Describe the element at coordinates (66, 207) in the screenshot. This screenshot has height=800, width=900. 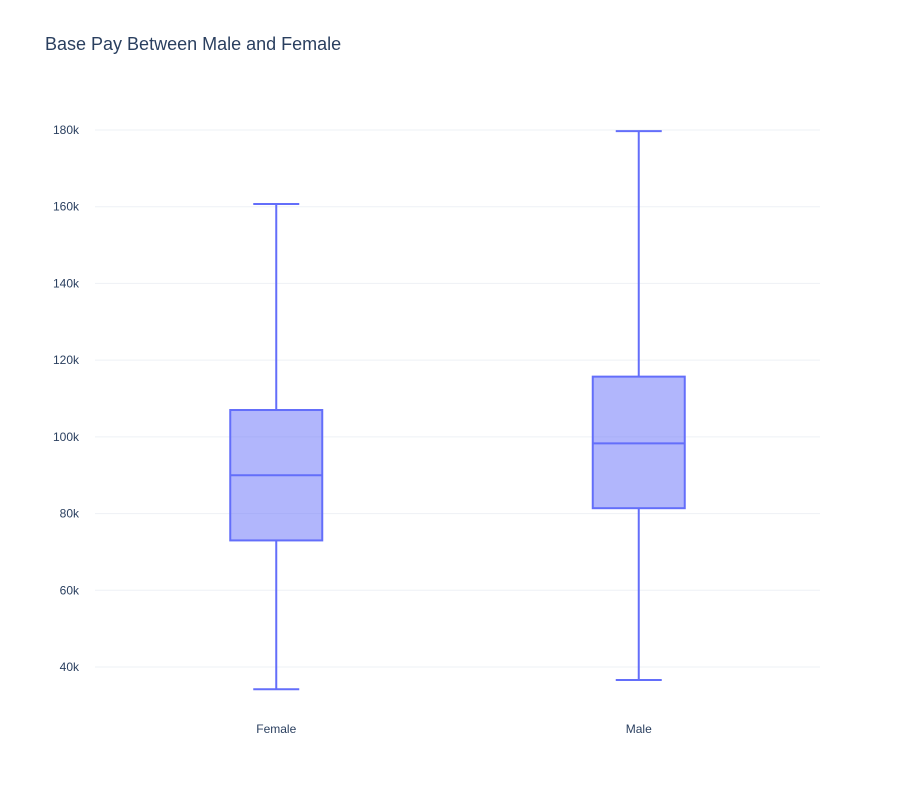
I see `y-tick-label: 160k` at that location.